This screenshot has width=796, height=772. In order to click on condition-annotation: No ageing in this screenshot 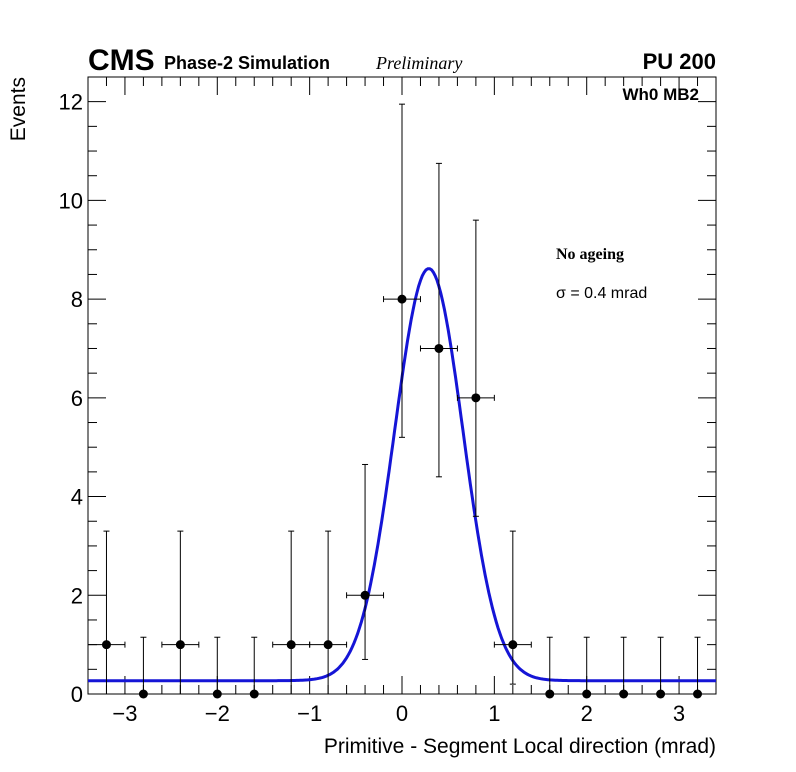, I will do `click(590, 254)`.